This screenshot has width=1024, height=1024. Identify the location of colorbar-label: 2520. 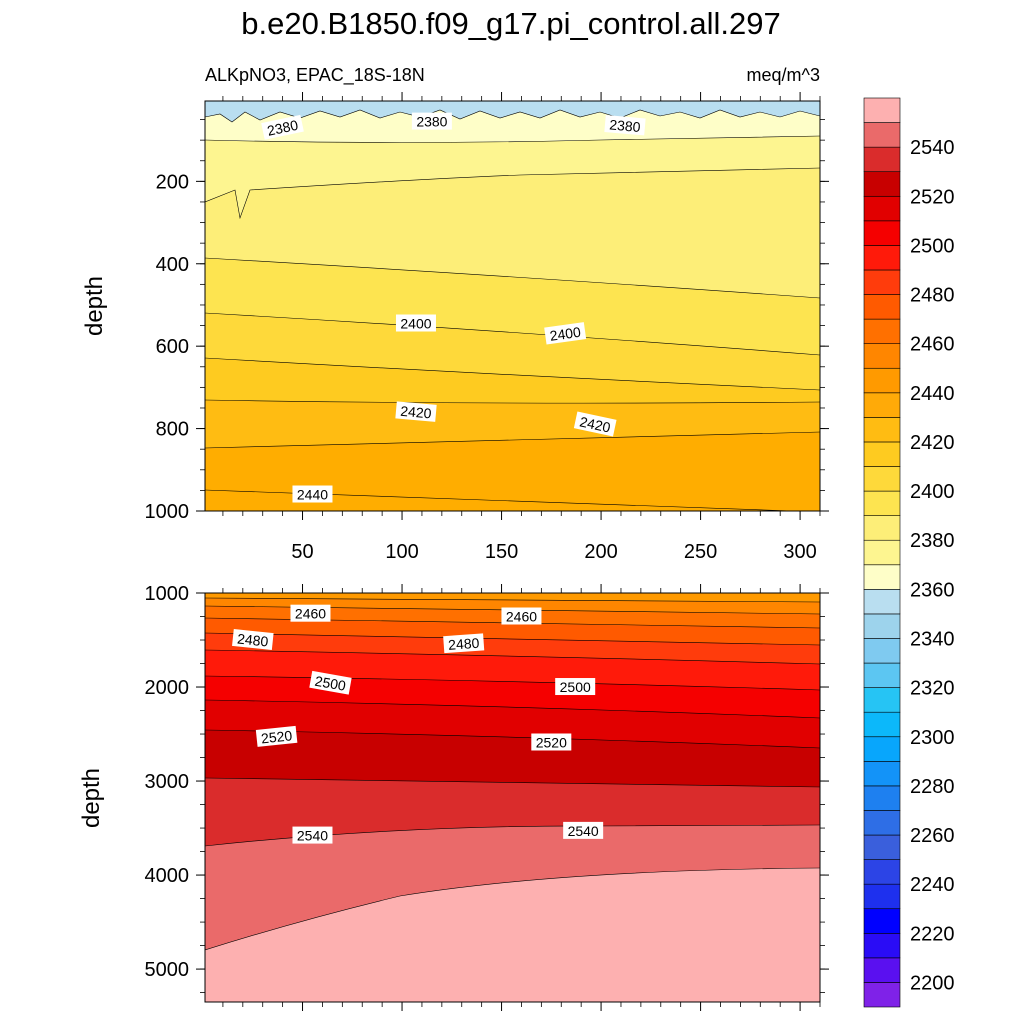
(932, 197).